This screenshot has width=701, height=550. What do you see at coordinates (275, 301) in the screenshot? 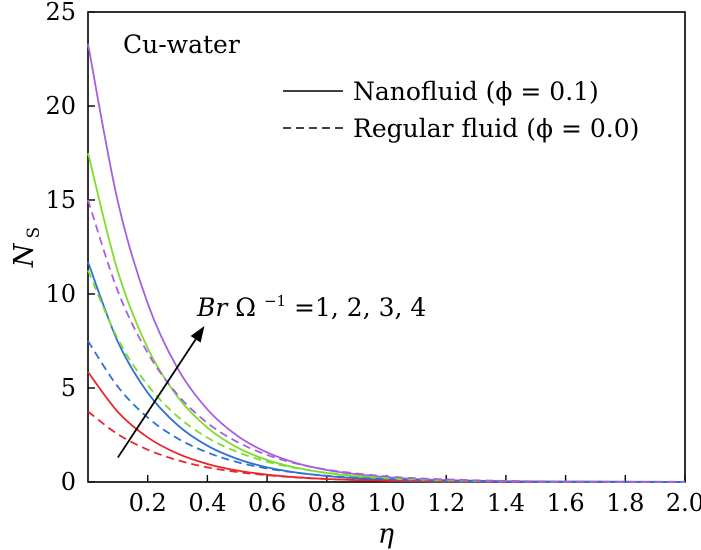
I see `annotation-sup: −1` at bounding box center [275, 301].